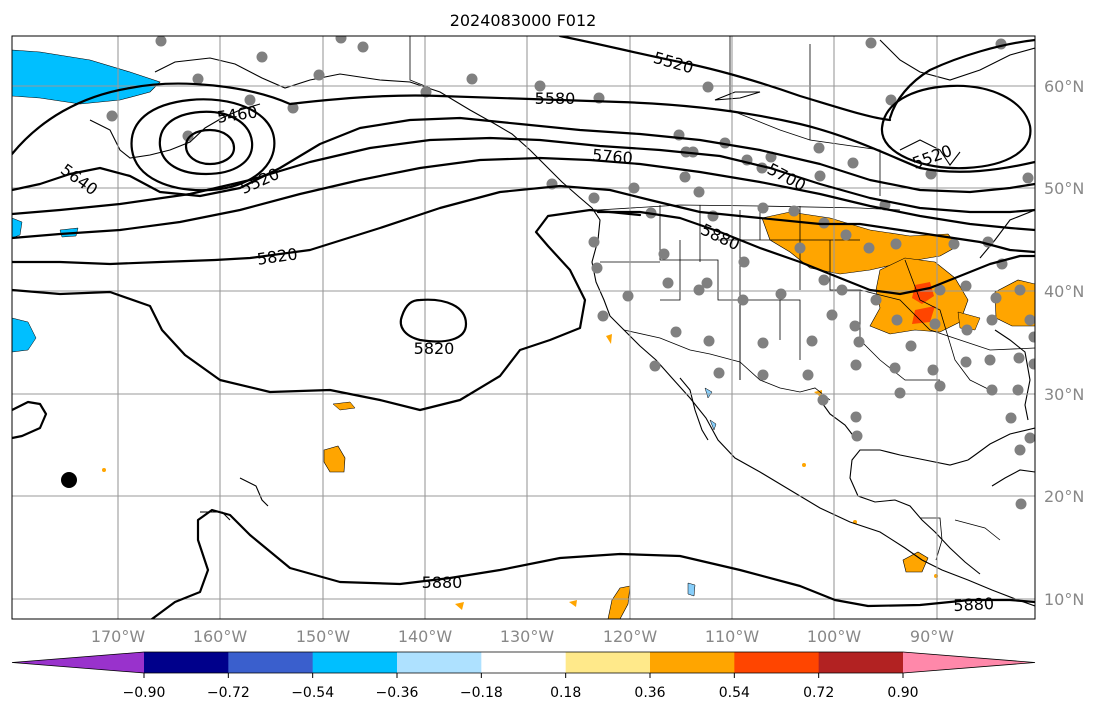 The image size is (1105, 712). Describe the element at coordinates (442, 582) in the screenshot. I see `contour-label-5880-south: 5880` at that location.